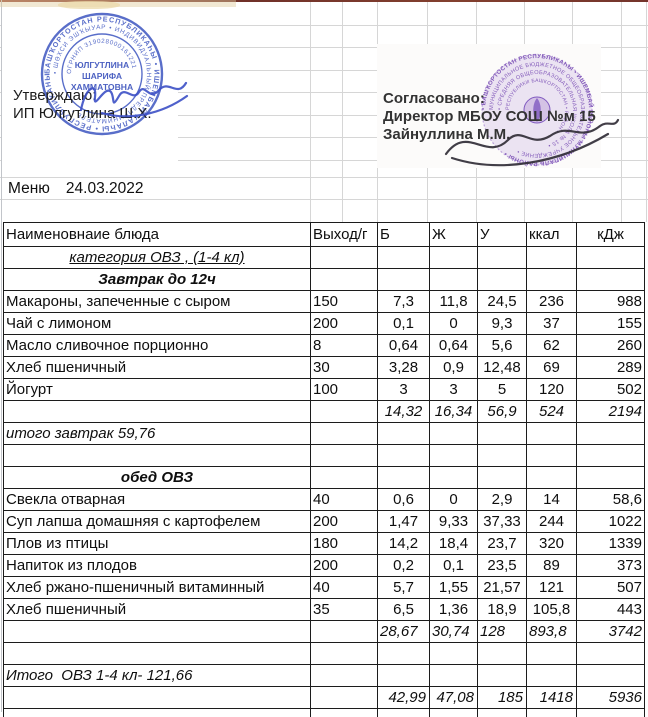  I want to click on value-cell: 9,33, so click(453, 521).